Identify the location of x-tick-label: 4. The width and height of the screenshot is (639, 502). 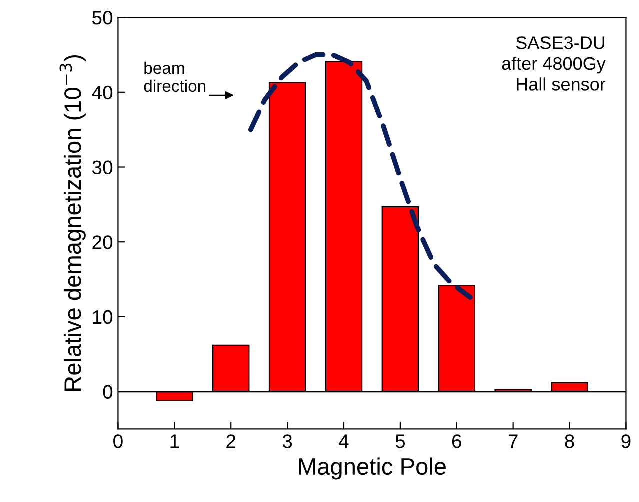
(344, 441).